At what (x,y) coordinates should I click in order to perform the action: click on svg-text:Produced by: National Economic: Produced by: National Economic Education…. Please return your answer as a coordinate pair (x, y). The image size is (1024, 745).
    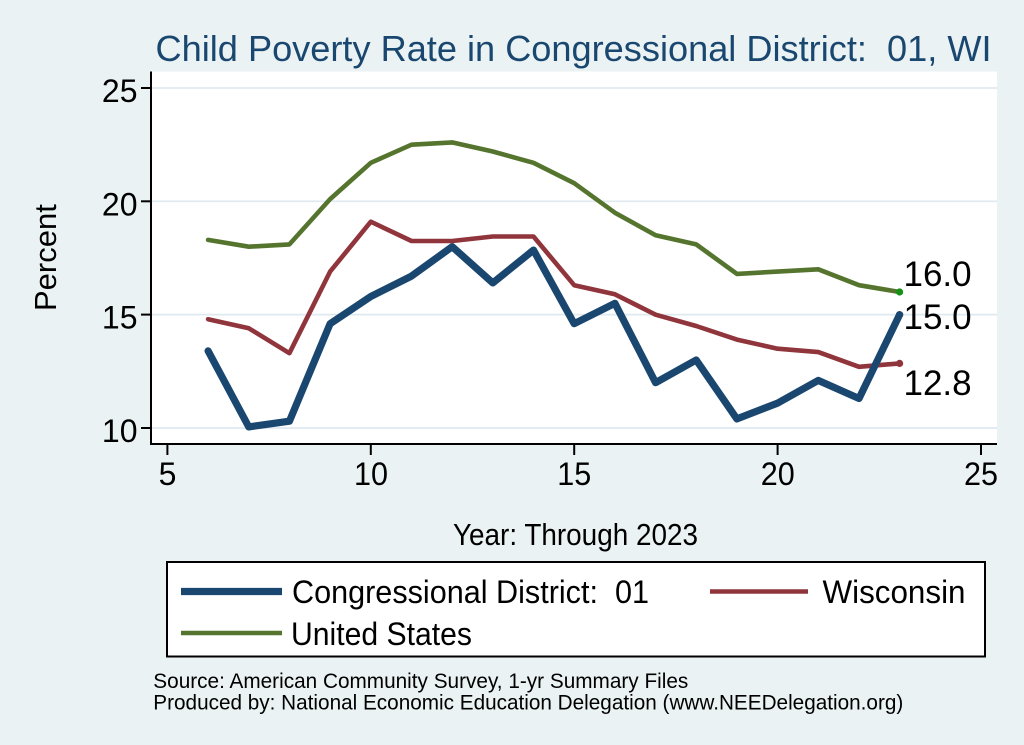
    Looking at the image, I should click on (528, 702).